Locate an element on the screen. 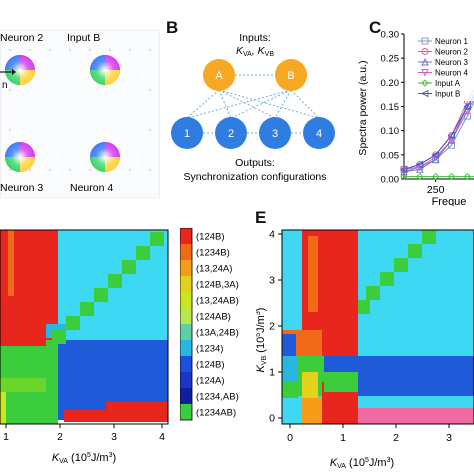  input-node-a: A is located at coordinates (219, 75).